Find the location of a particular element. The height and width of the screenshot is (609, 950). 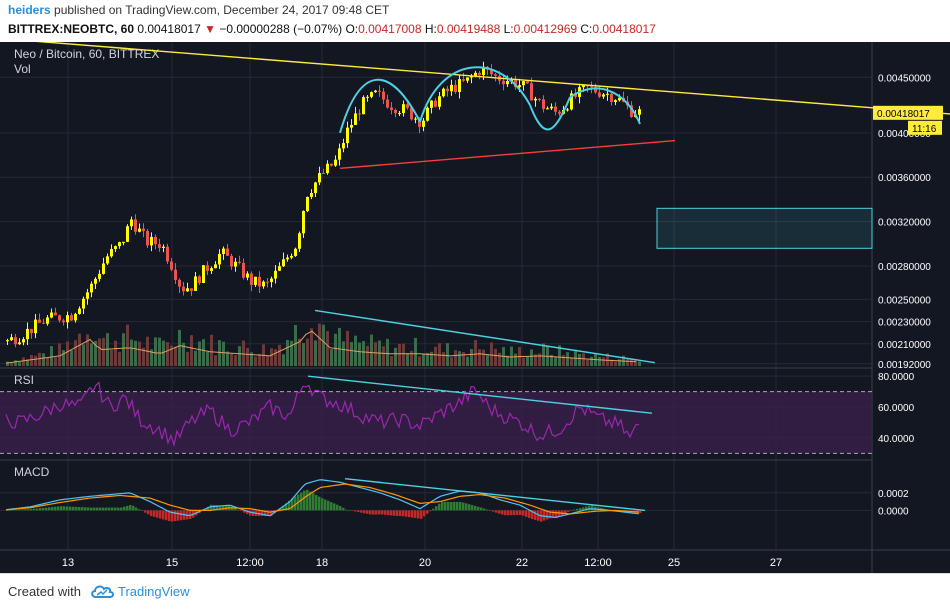

y-tick-label-MACD-0: 0.0002 is located at coordinates (893, 494).